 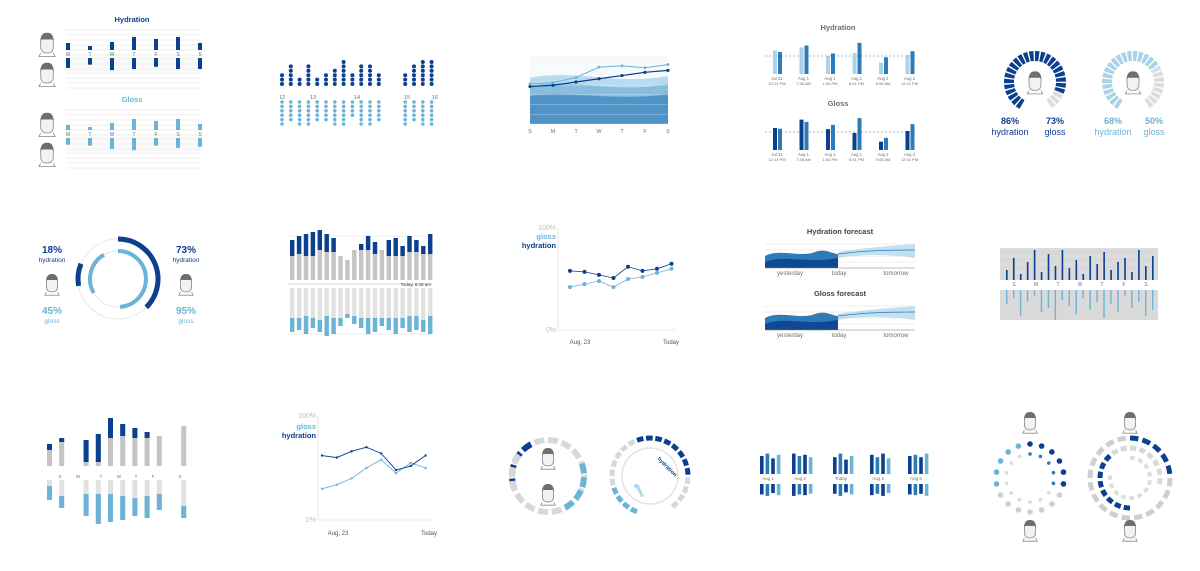 What do you see at coordinates (119, 476) in the screenshot?
I see `x-tick: W` at bounding box center [119, 476].